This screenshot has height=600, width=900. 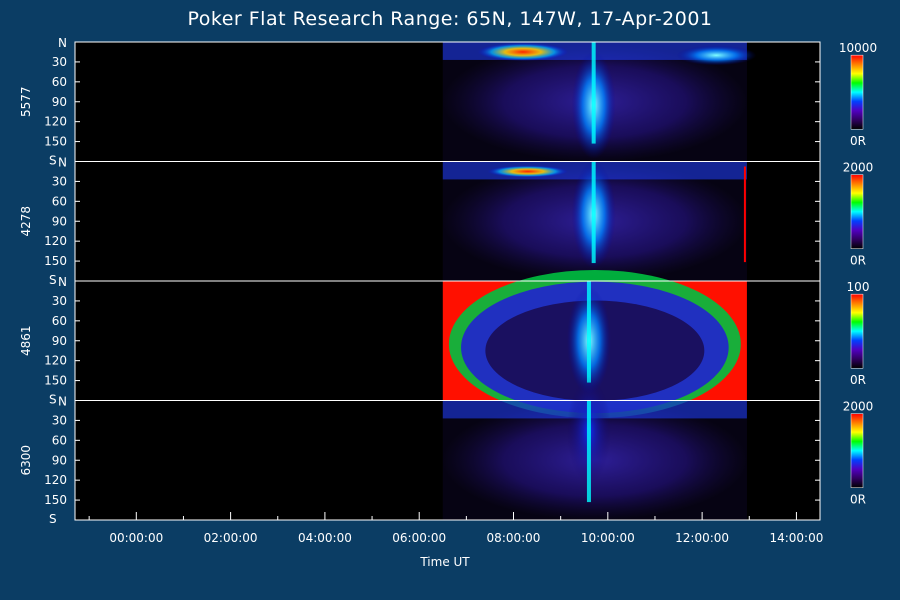 What do you see at coordinates (716, 55) in the screenshot?
I see `panel-arc-cyan` at bounding box center [716, 55].